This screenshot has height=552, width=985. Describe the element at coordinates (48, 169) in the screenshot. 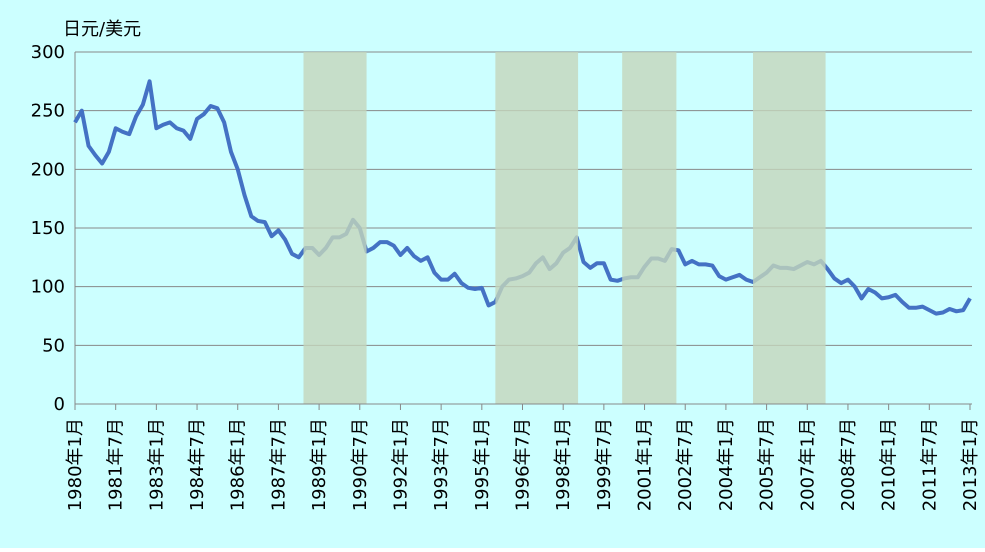

I see `y-tick-label: 200` at that location.